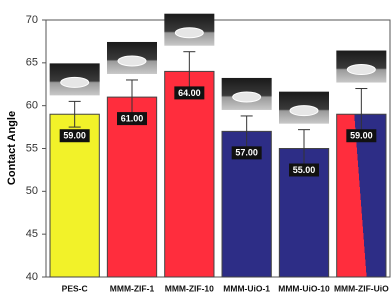 This screenshot has width=392, height=299. What do you see at coordinates (75, 288) in the screenshot?
I see `x-tick-label: PES-C` at bounding box center [75, 288].